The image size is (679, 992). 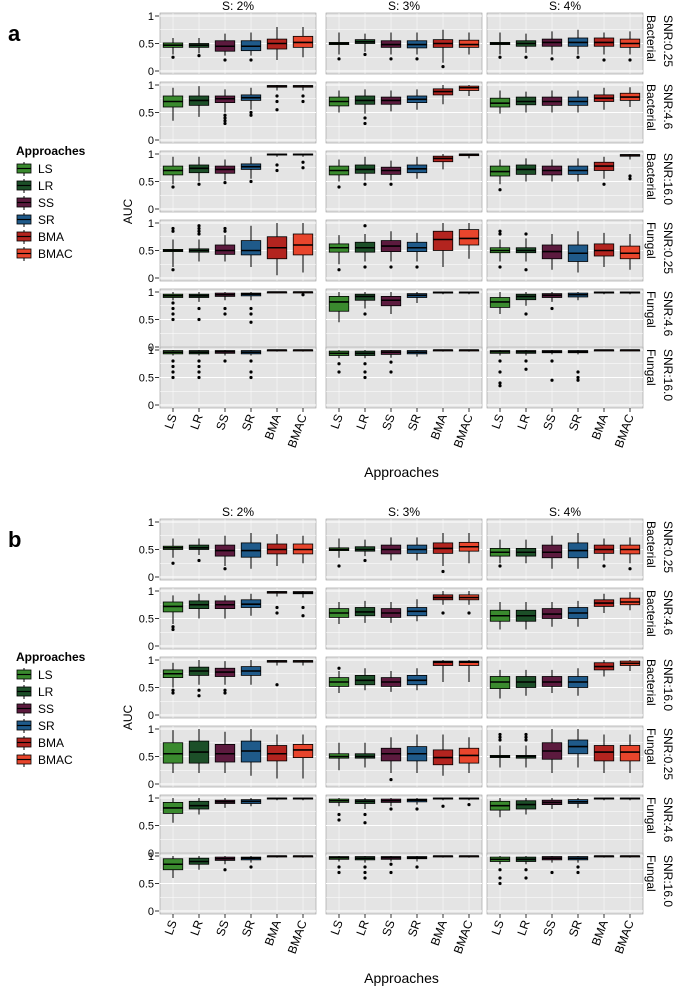 I want to click on panel-label: b, so click(x=14, y=539).